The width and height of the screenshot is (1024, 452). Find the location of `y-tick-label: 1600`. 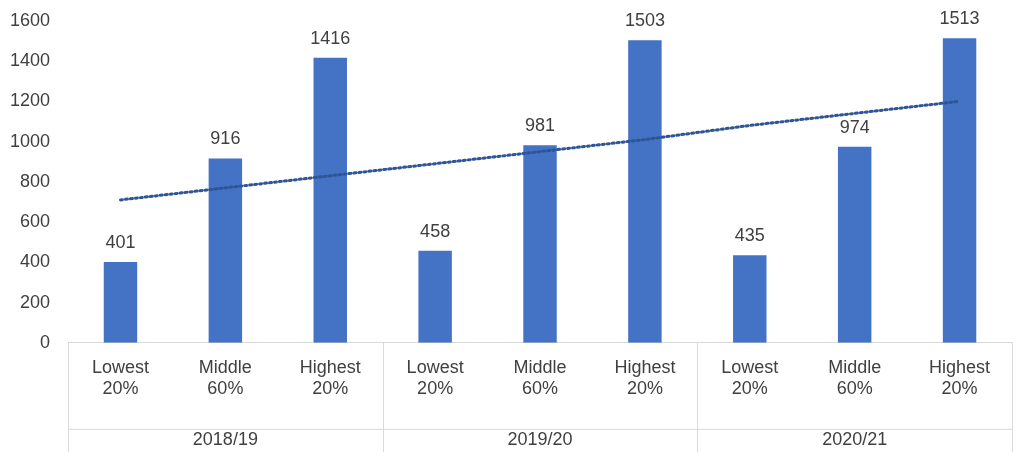

y-tick-label: 1600 is located at coordinates (30, 19).